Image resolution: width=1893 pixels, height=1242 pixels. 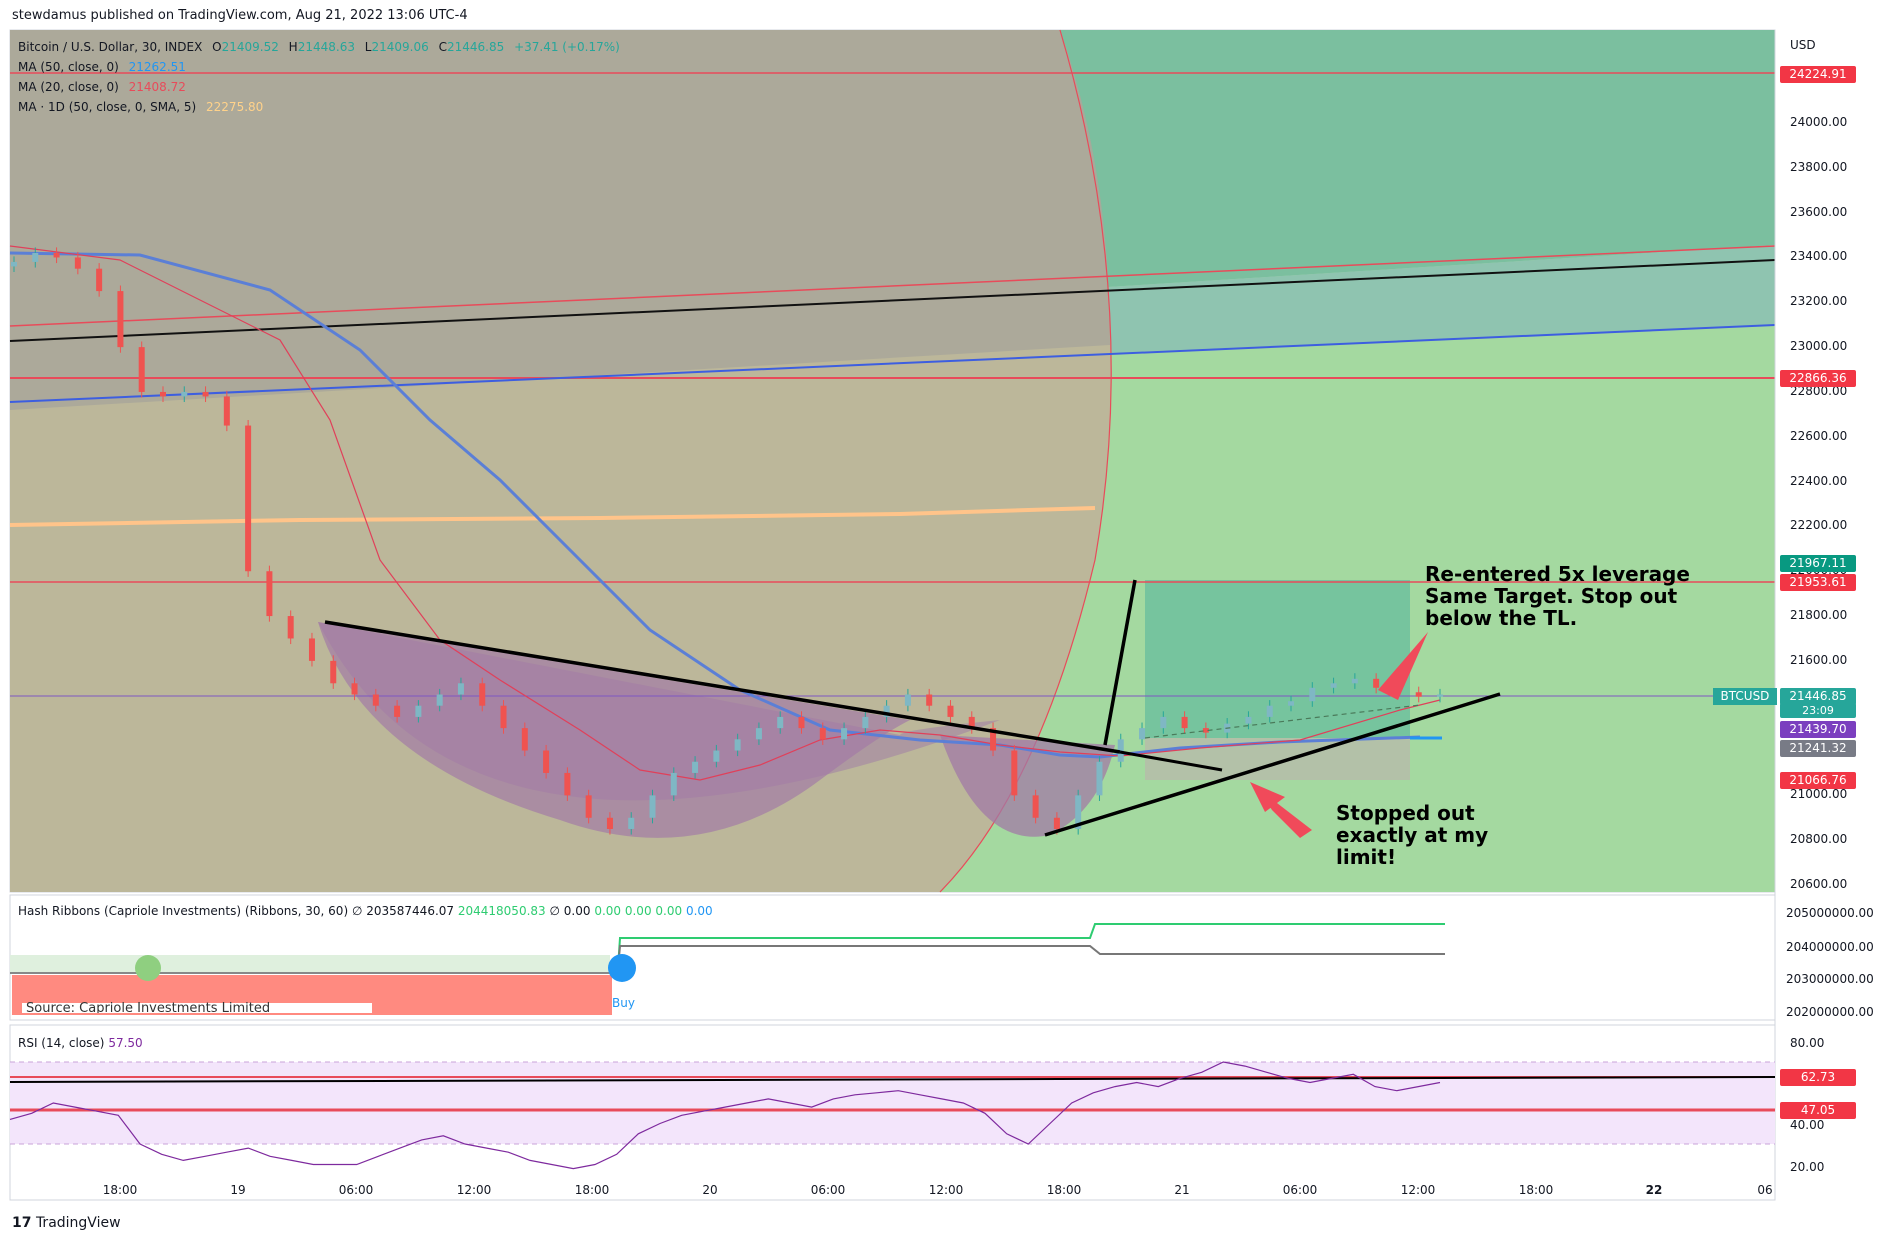 I want to click on tradingview-logo-icon: 𝟭𝟳, so click(x=22, y=1223).